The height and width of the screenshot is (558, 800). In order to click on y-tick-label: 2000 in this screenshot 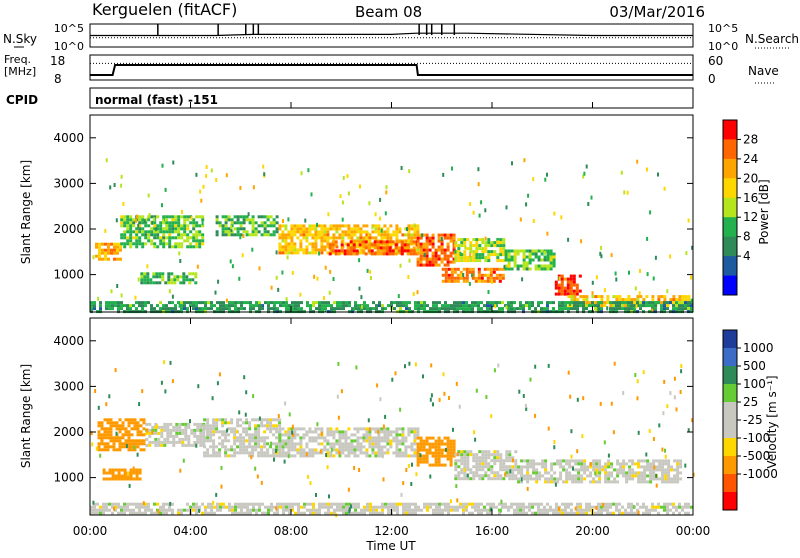, I will do `click(68, 229)`.